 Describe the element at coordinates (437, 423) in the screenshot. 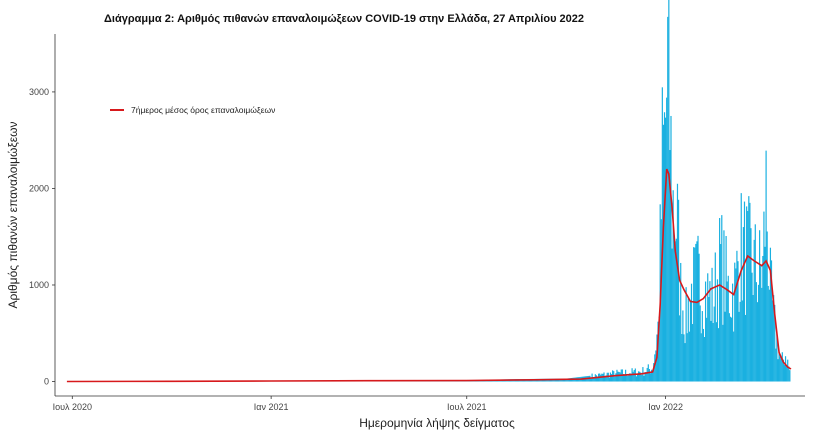

I see `x-axis-title: Ημερομηνία λήψης δείγματος` at that location.